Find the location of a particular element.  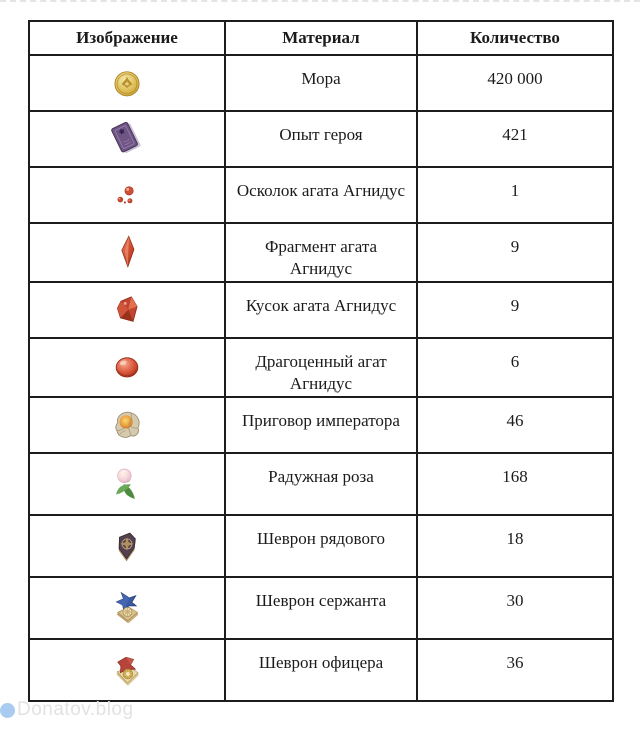

column-header-material: Материал is located at coordinates (321, 38).